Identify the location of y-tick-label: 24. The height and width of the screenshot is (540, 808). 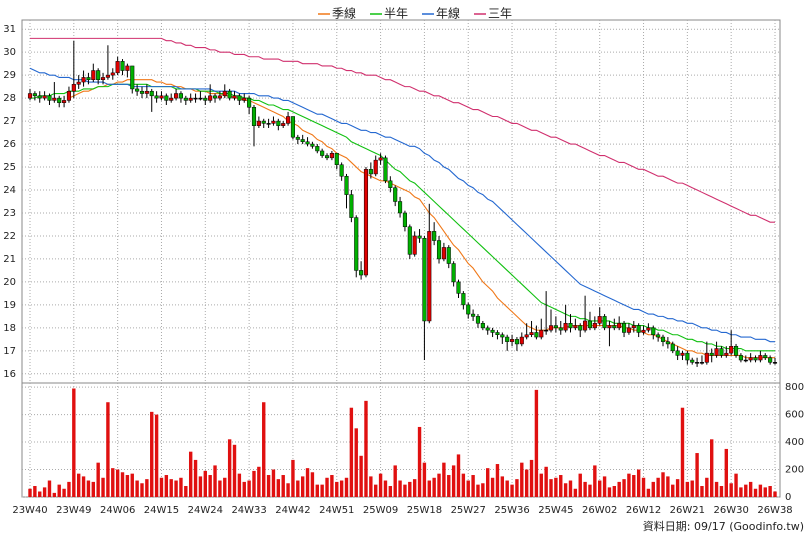
(9, 190).